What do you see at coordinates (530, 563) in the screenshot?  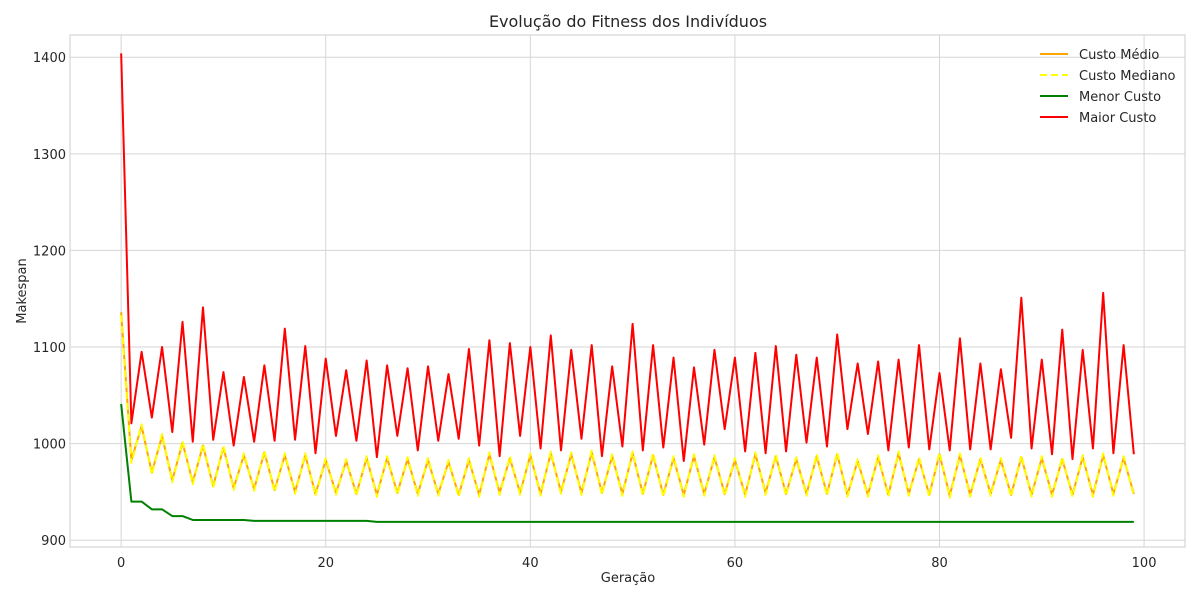 I see `x-tick-label: 40` at bounding box center [530, 563].